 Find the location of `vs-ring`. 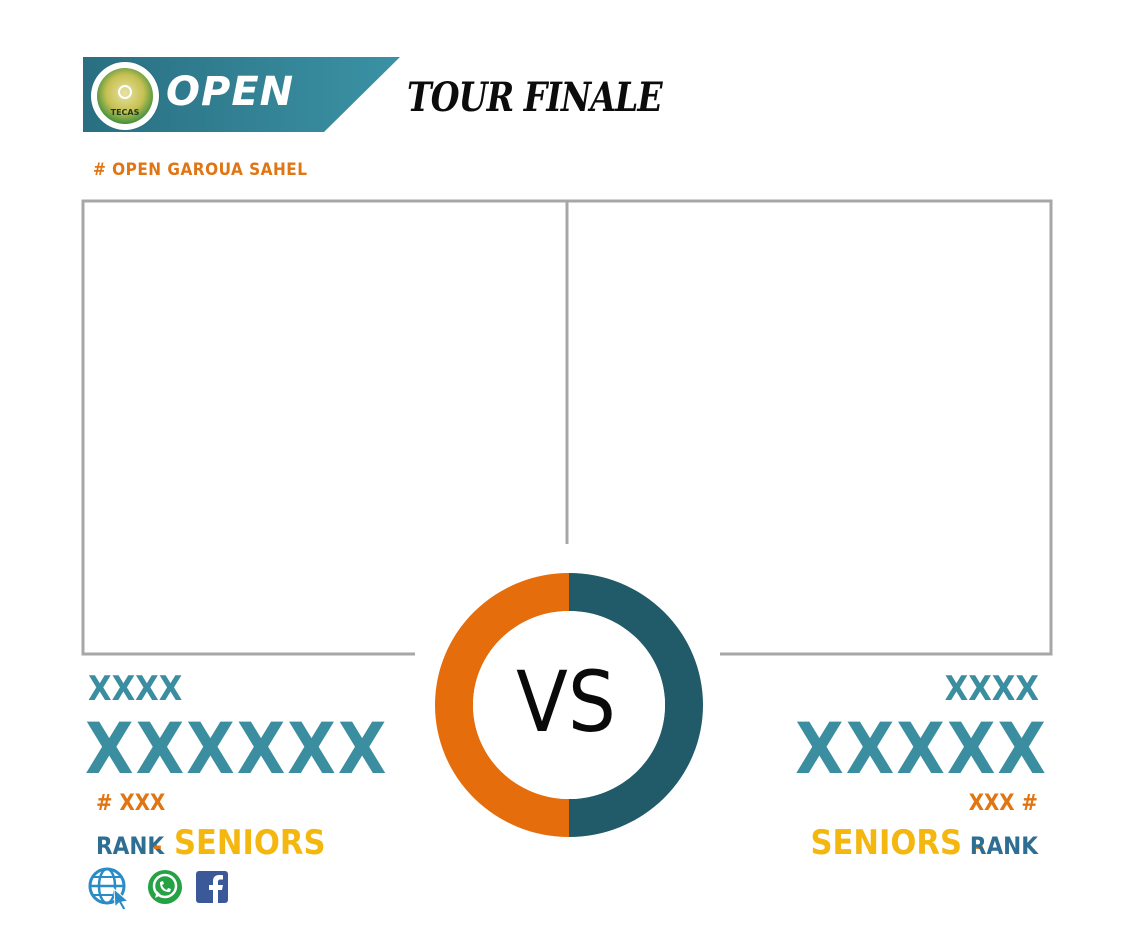

vs-ring is located at coordinates (569, 705).